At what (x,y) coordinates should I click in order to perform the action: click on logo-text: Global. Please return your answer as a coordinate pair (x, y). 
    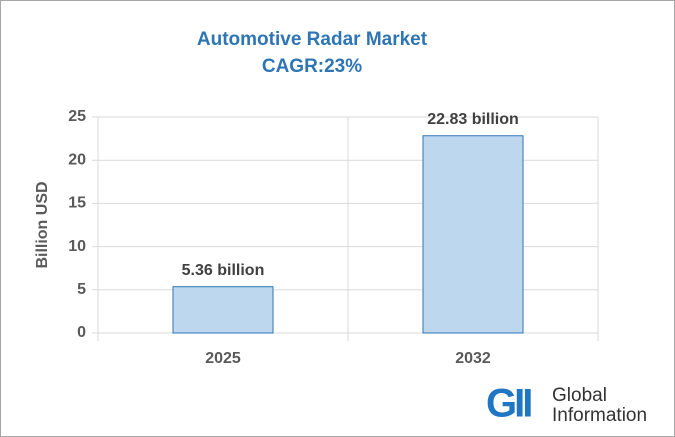
    Looking at the image, I should click on (579, 395).